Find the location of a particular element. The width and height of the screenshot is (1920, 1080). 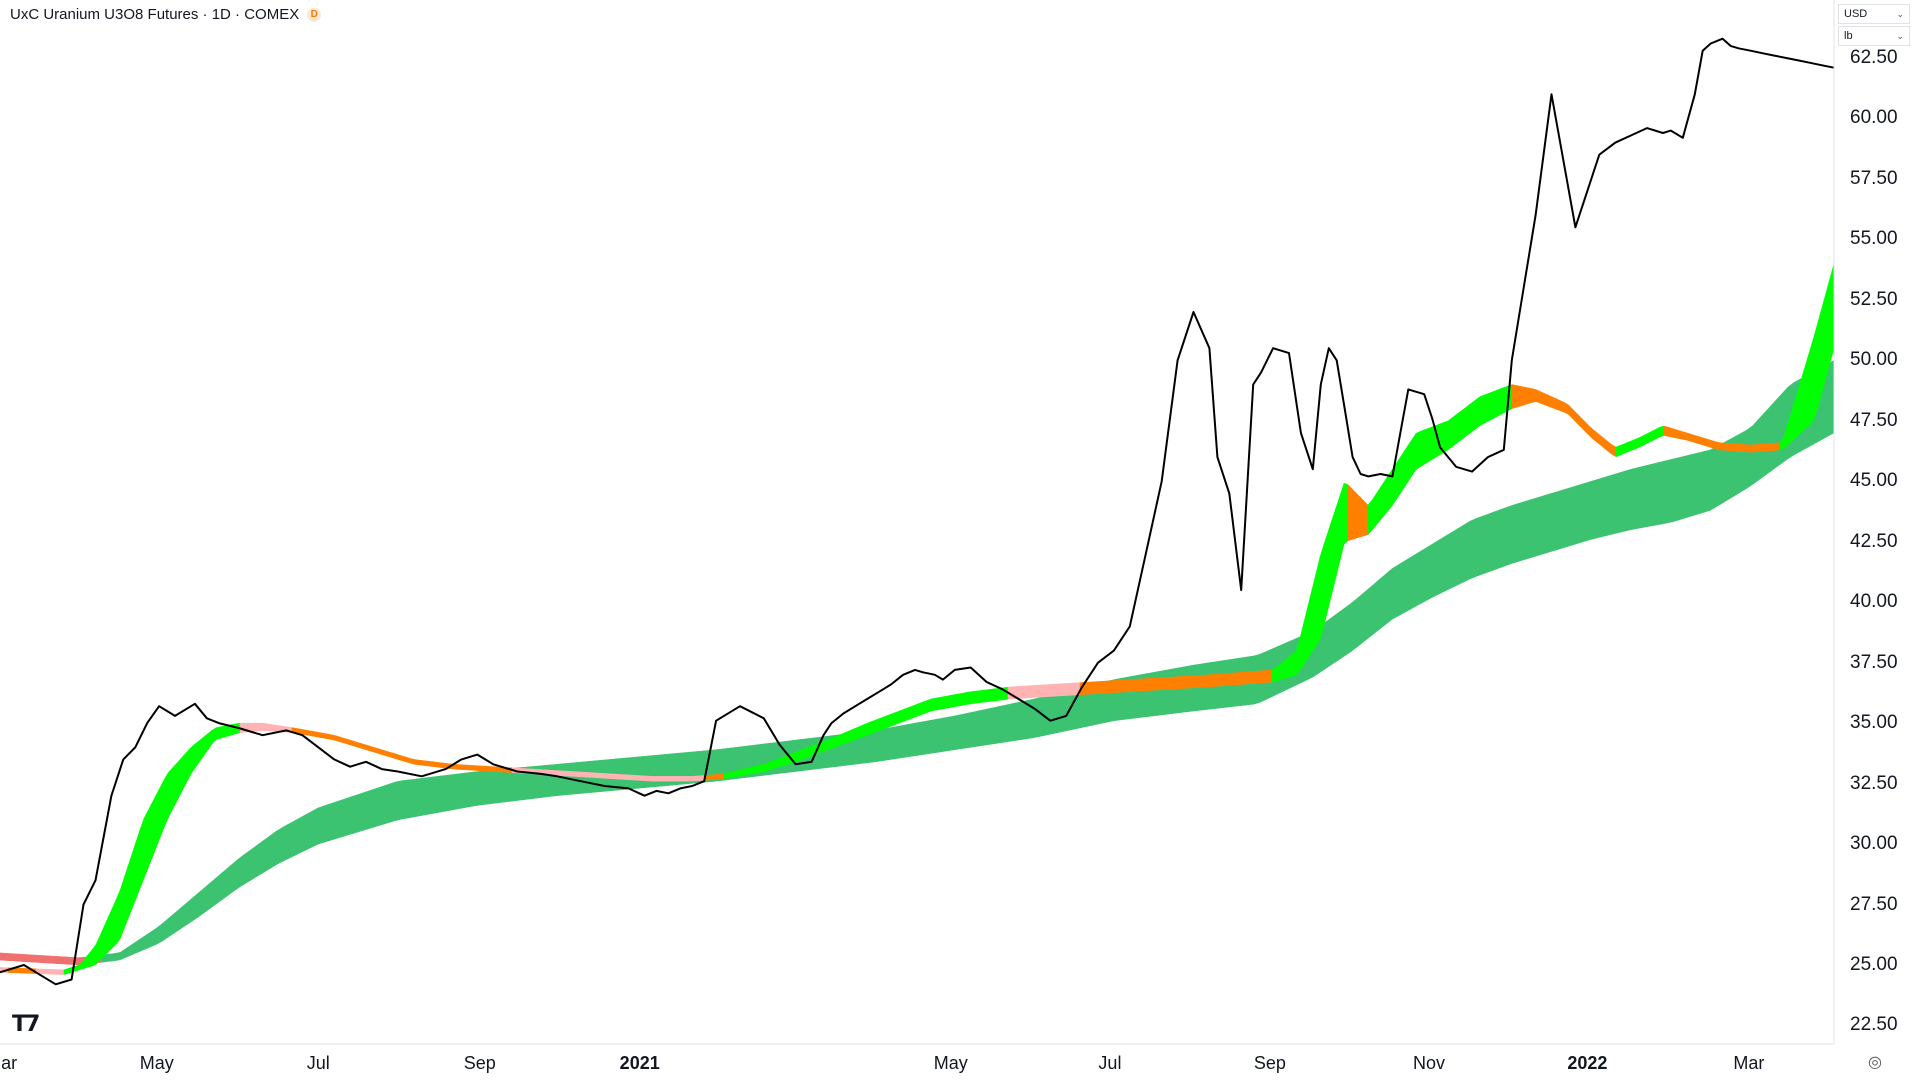

unit-select: lb ⌄ is located at coordinates (1874, 36).